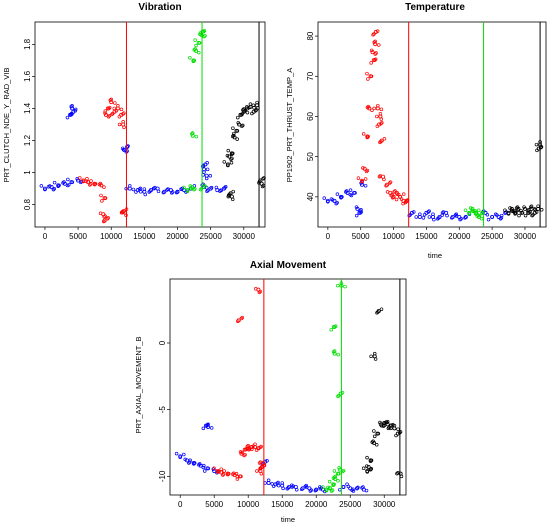 The width and height of the screenshot is (550, 530). What do you see at coordinates (27, 76) in the screenshot?
I see `y-tick-label: 1.6` at bounding box center [27, 76].